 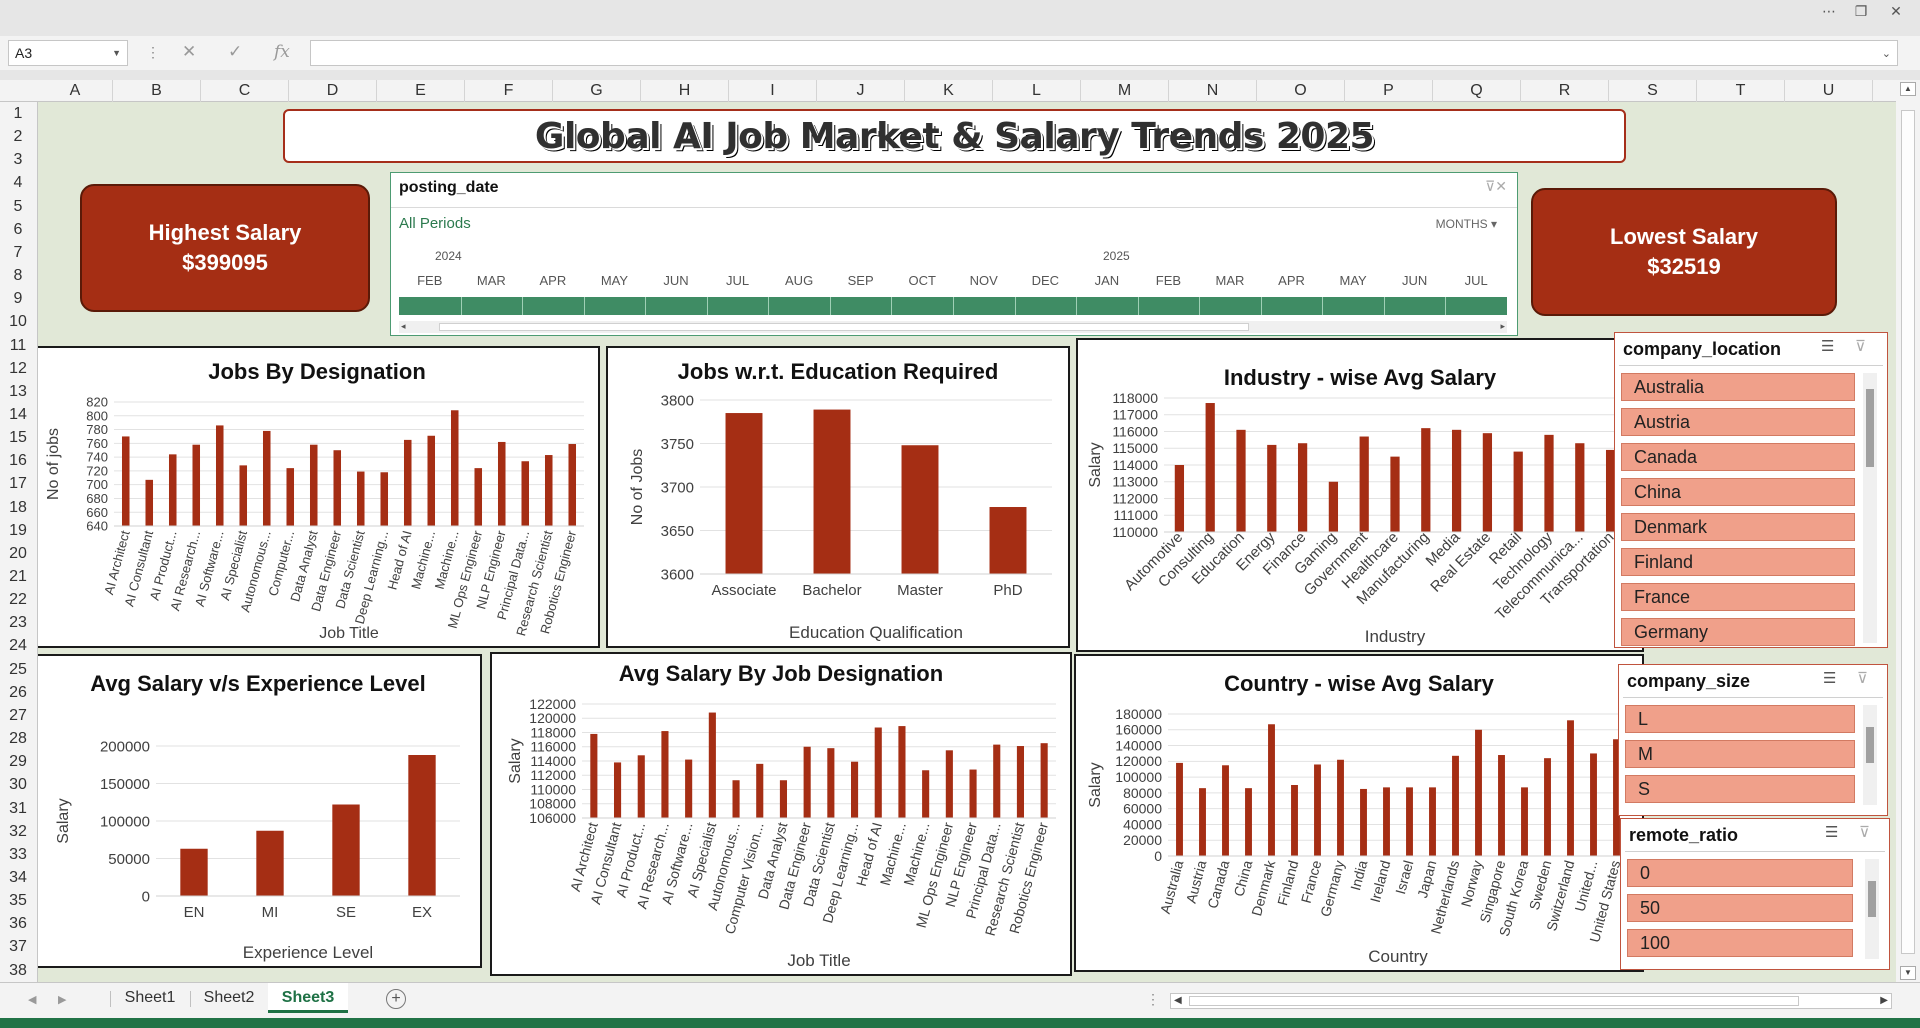 I want to click on slicer-item: S, so click(x=1740, y=789).